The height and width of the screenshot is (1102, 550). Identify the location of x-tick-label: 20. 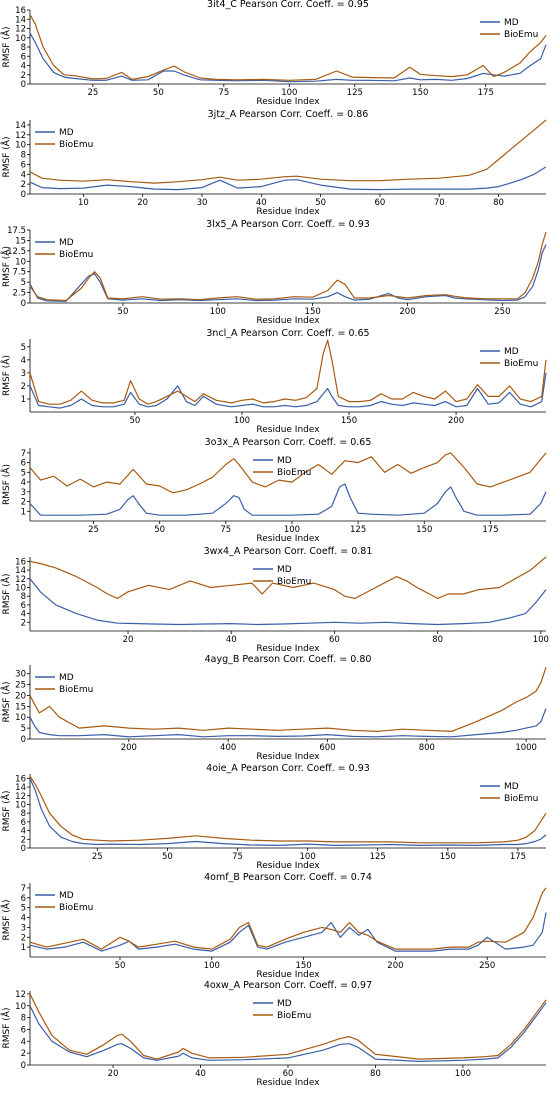
(113, 1074).